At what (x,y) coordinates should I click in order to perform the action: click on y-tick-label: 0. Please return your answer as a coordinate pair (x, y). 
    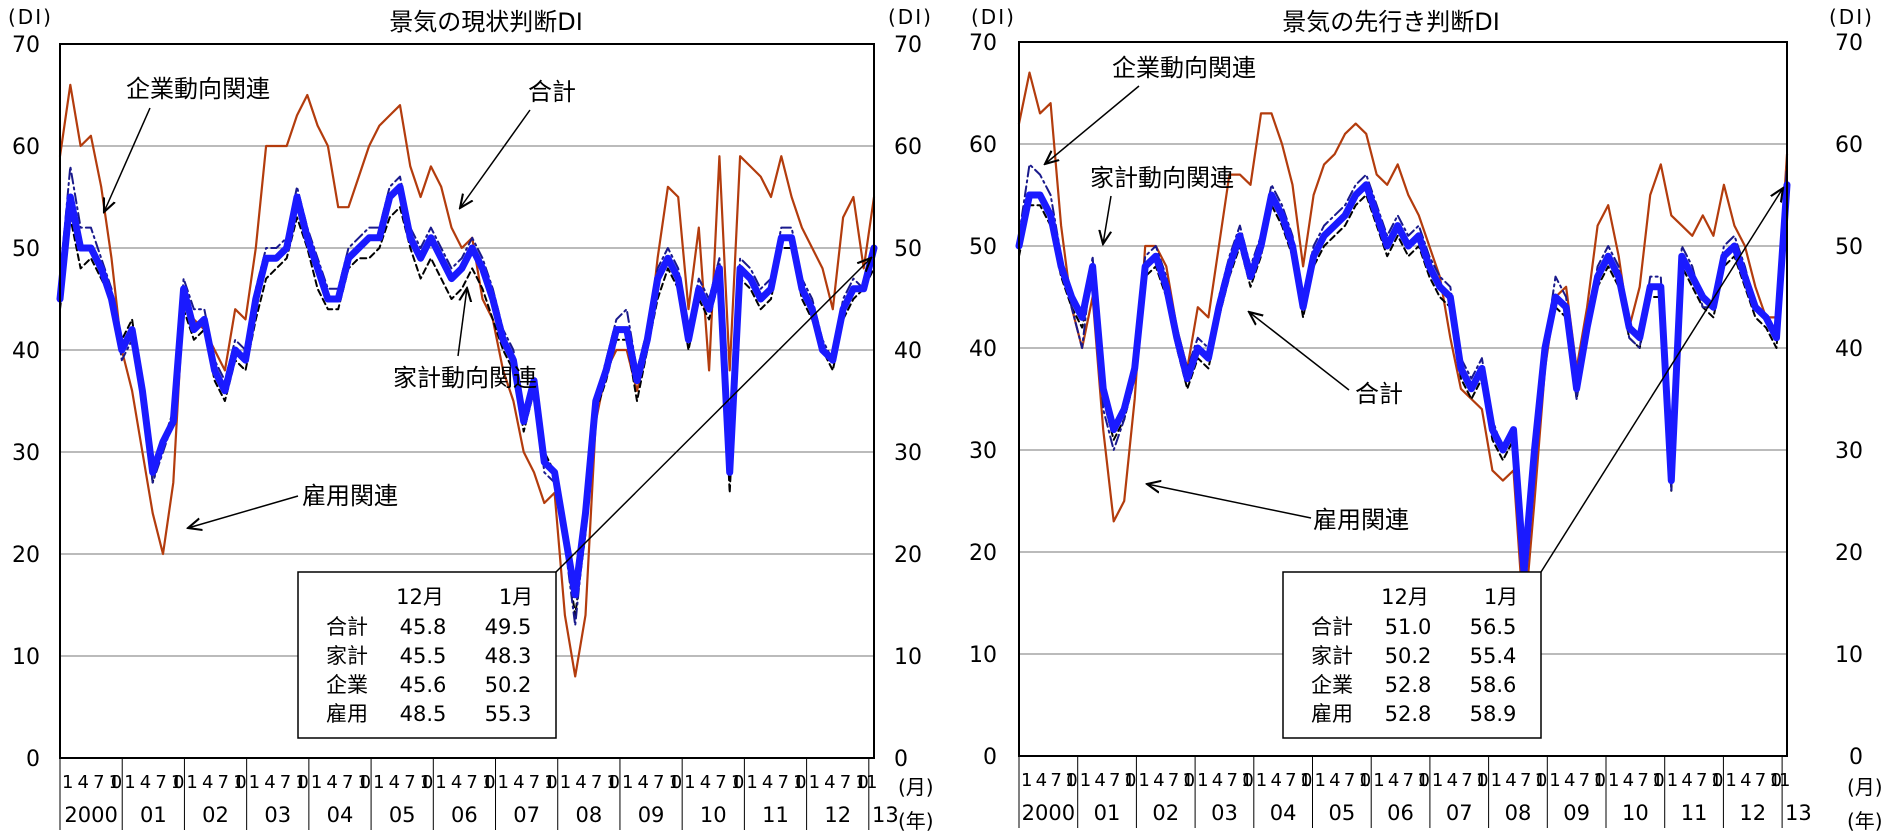
    Looking at the image, I should click on (990, 757).